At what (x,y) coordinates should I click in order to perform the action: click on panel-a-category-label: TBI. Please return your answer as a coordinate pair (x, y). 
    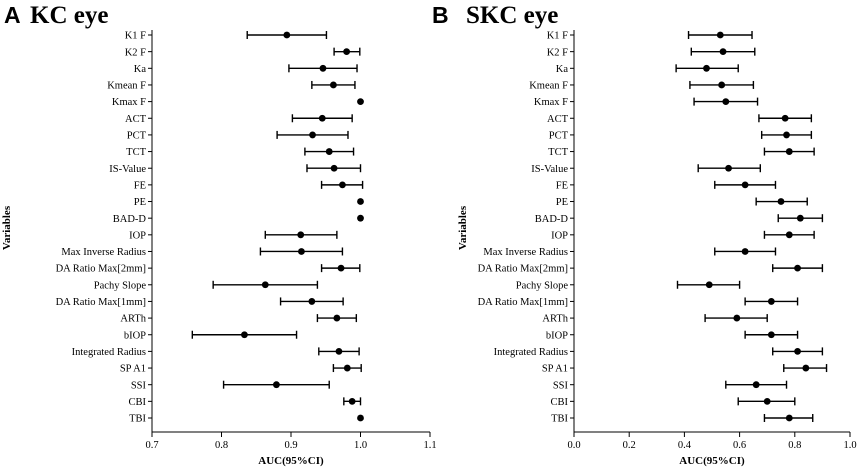
    Looking at the image, I should click on (137, 419).